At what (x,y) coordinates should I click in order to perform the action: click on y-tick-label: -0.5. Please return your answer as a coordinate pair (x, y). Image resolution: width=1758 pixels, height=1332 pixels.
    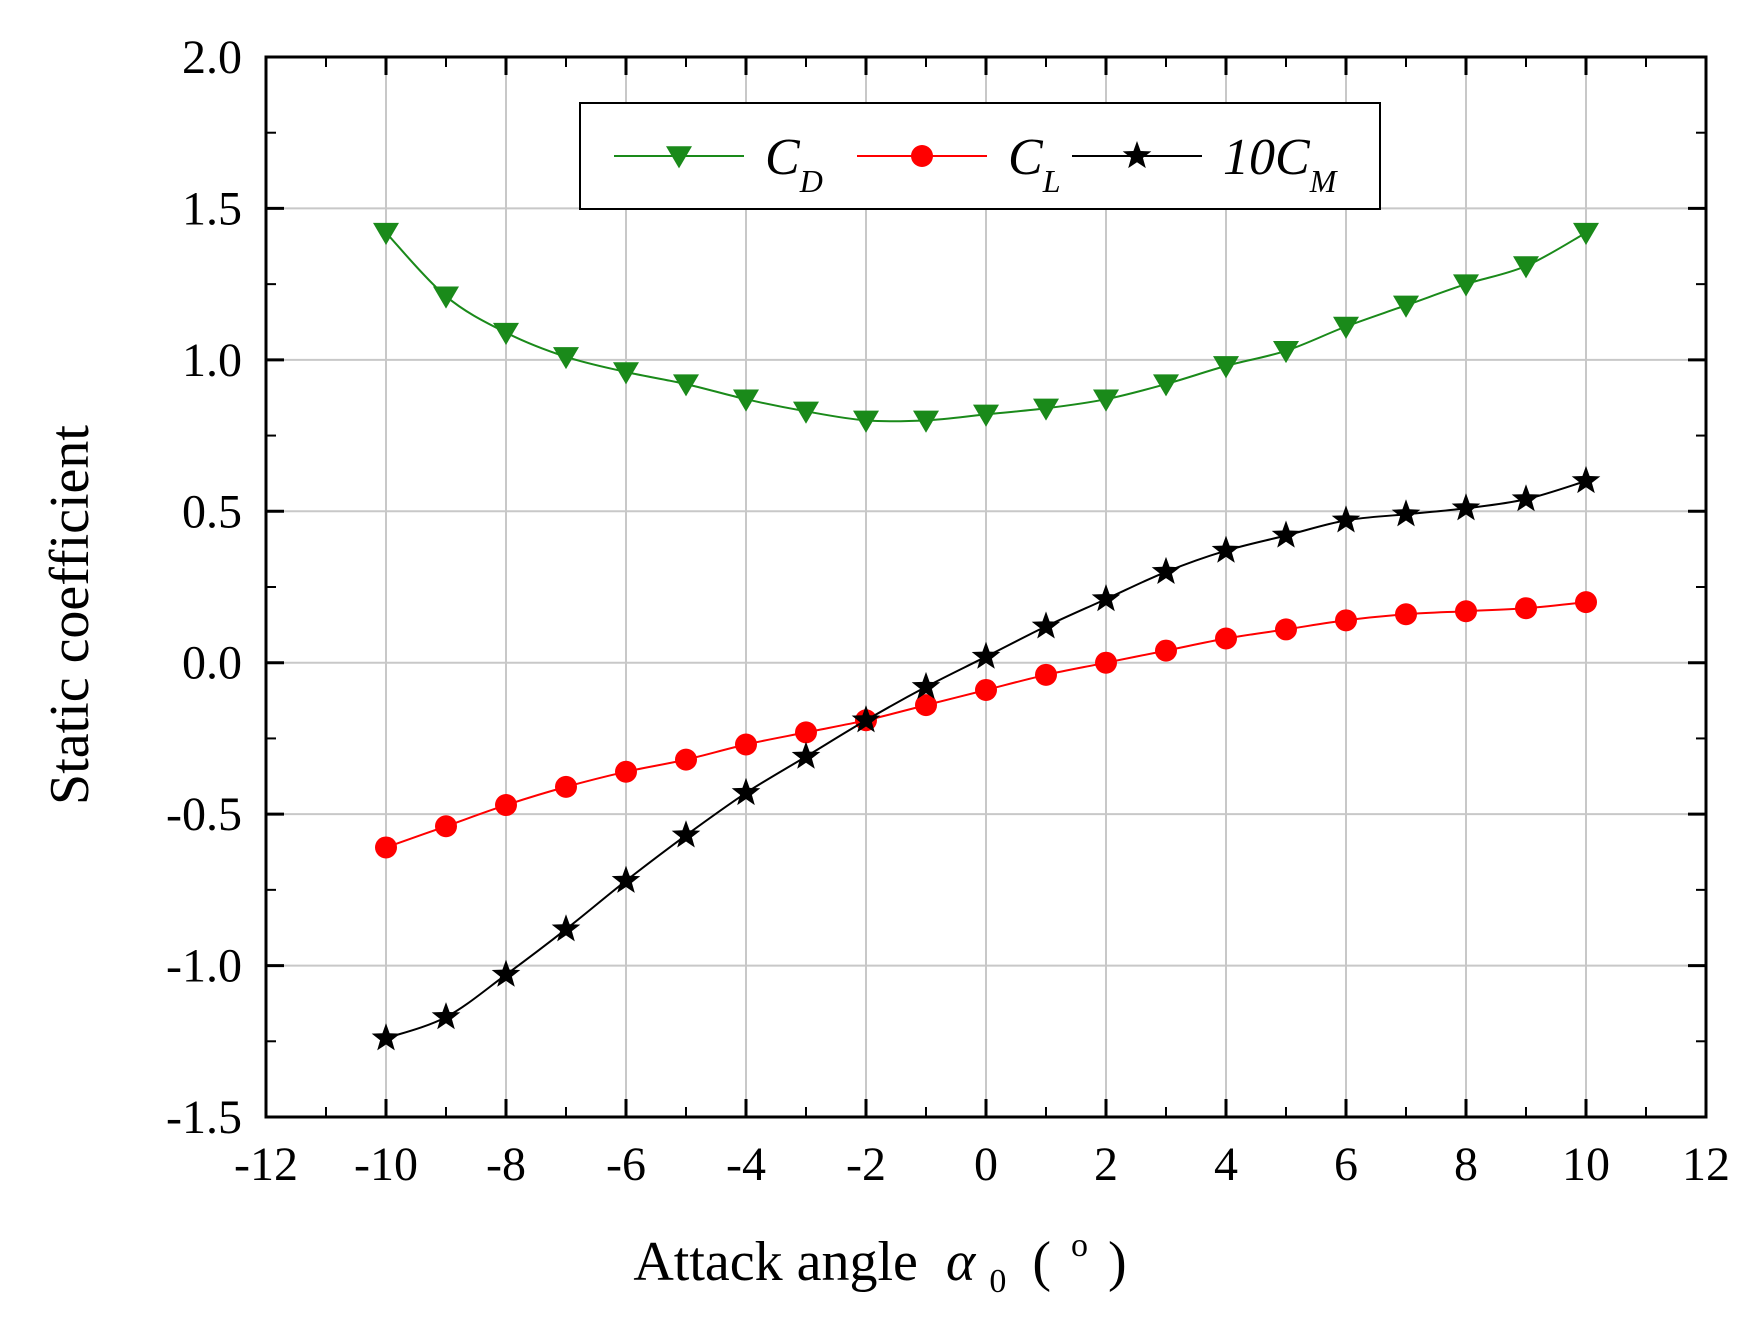
    Looking at the image, I should click on (204, 814).